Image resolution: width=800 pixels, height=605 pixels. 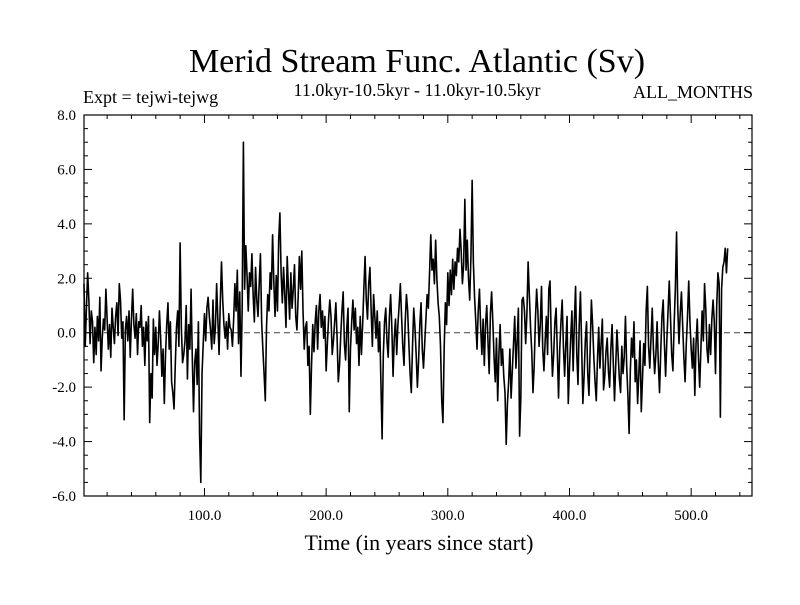 What do you see at coordinates (66, 334) in the screenshot?
I see `y-tick-label: 0.0` at bounding box center [66, 334].